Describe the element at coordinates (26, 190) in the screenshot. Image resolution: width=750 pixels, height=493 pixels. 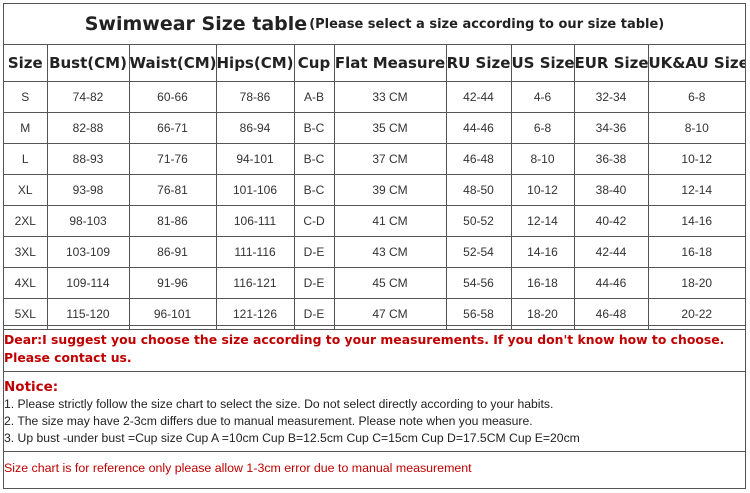
I see `table-cell: XL` at that location.